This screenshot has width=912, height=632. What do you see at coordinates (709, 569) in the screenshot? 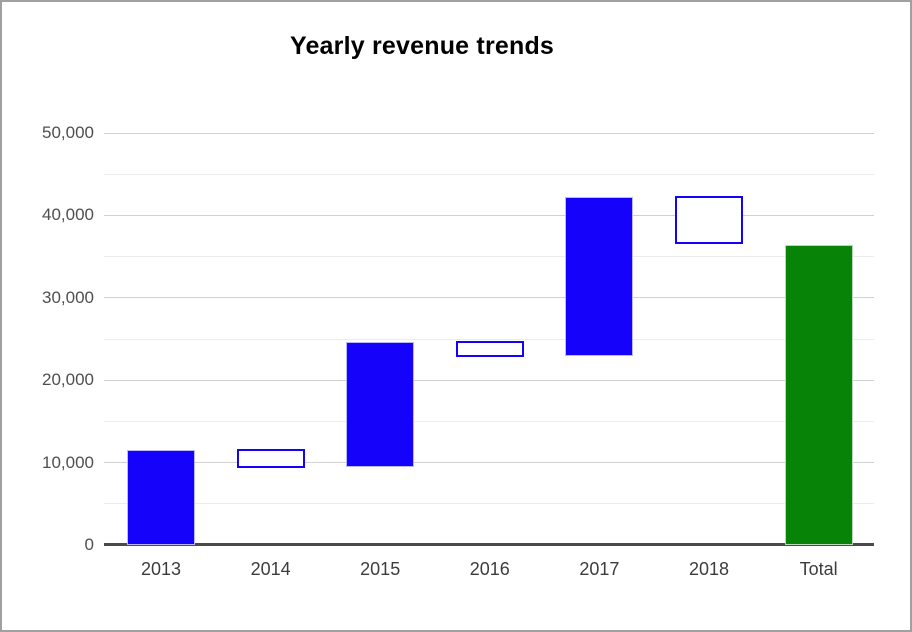
I see `x-label-2018: 2018` at bounding box center [709, 569].